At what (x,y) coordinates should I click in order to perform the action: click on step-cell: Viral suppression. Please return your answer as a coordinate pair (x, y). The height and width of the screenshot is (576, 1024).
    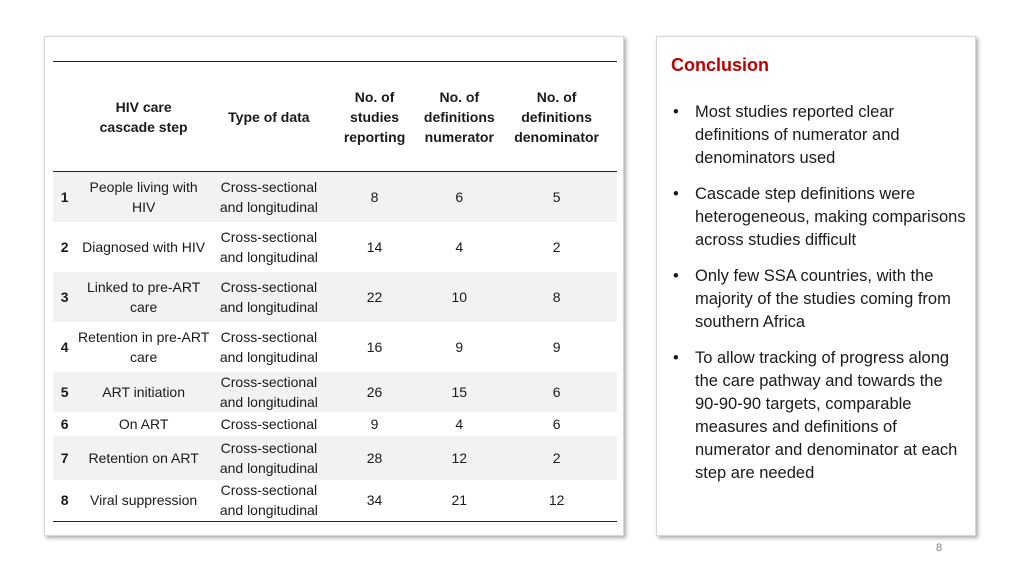
    Looking at the image, I should click on (144, 500).